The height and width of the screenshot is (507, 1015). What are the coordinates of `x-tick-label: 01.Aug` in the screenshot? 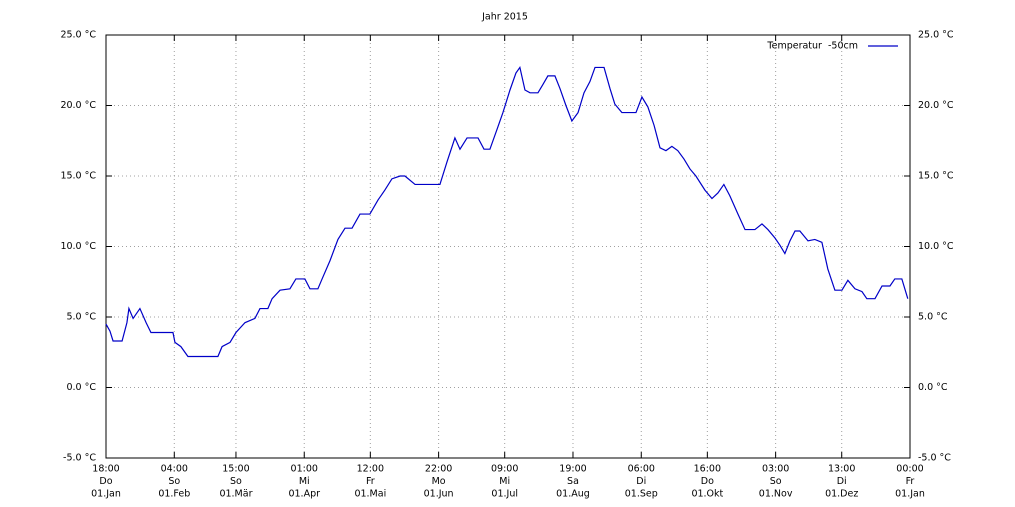 It's located at (573, 494).